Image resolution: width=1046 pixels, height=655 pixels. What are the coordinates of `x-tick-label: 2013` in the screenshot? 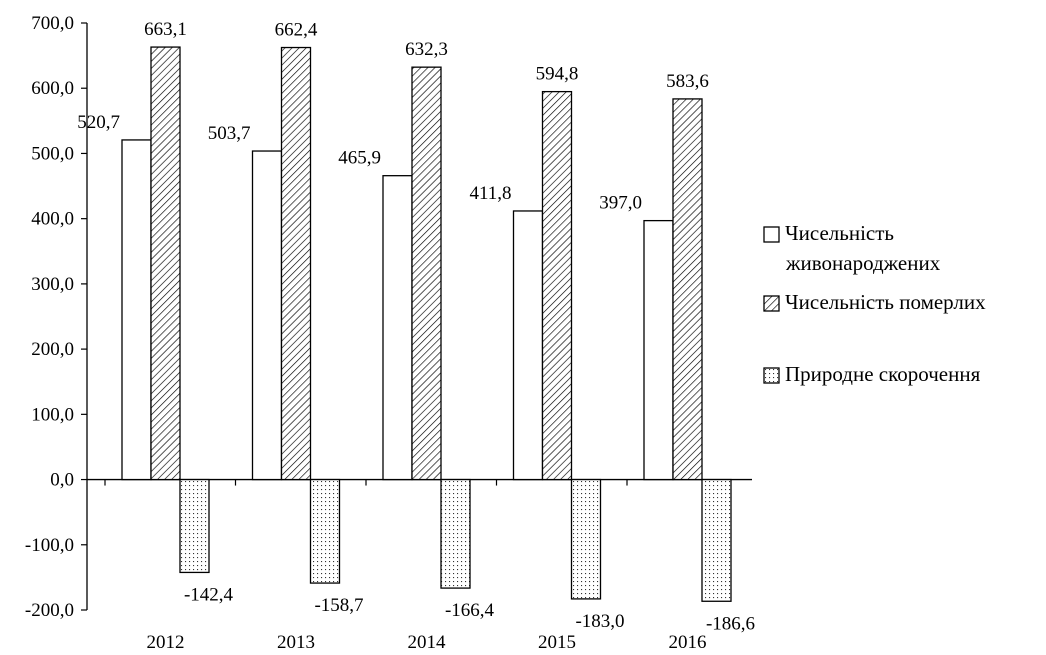 It's located at (296, 642).